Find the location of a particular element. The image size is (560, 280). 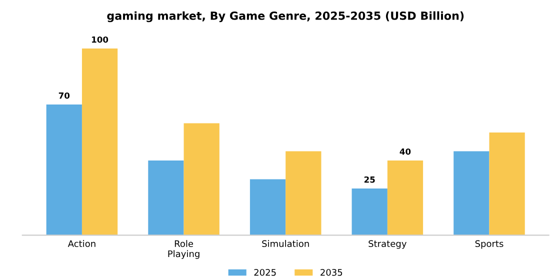

x-tick-label: Strategy is located at coordinates (387, 244).